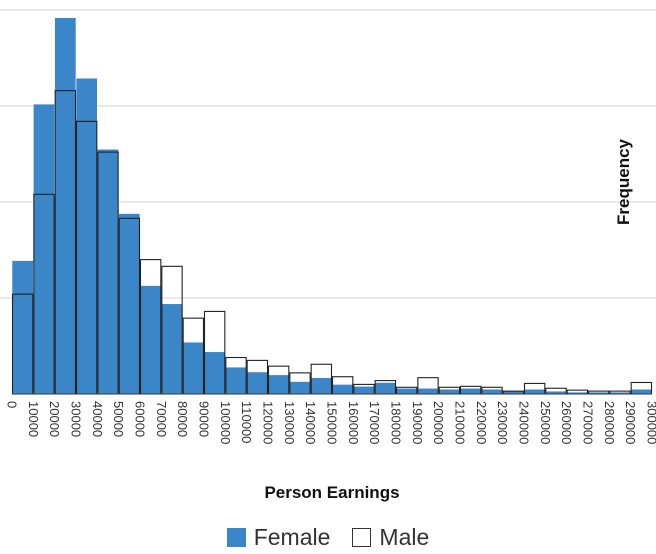 This screenshot has height=554, width=656. I want to click on x-tick-label-8: 80000, so click(182, 419).